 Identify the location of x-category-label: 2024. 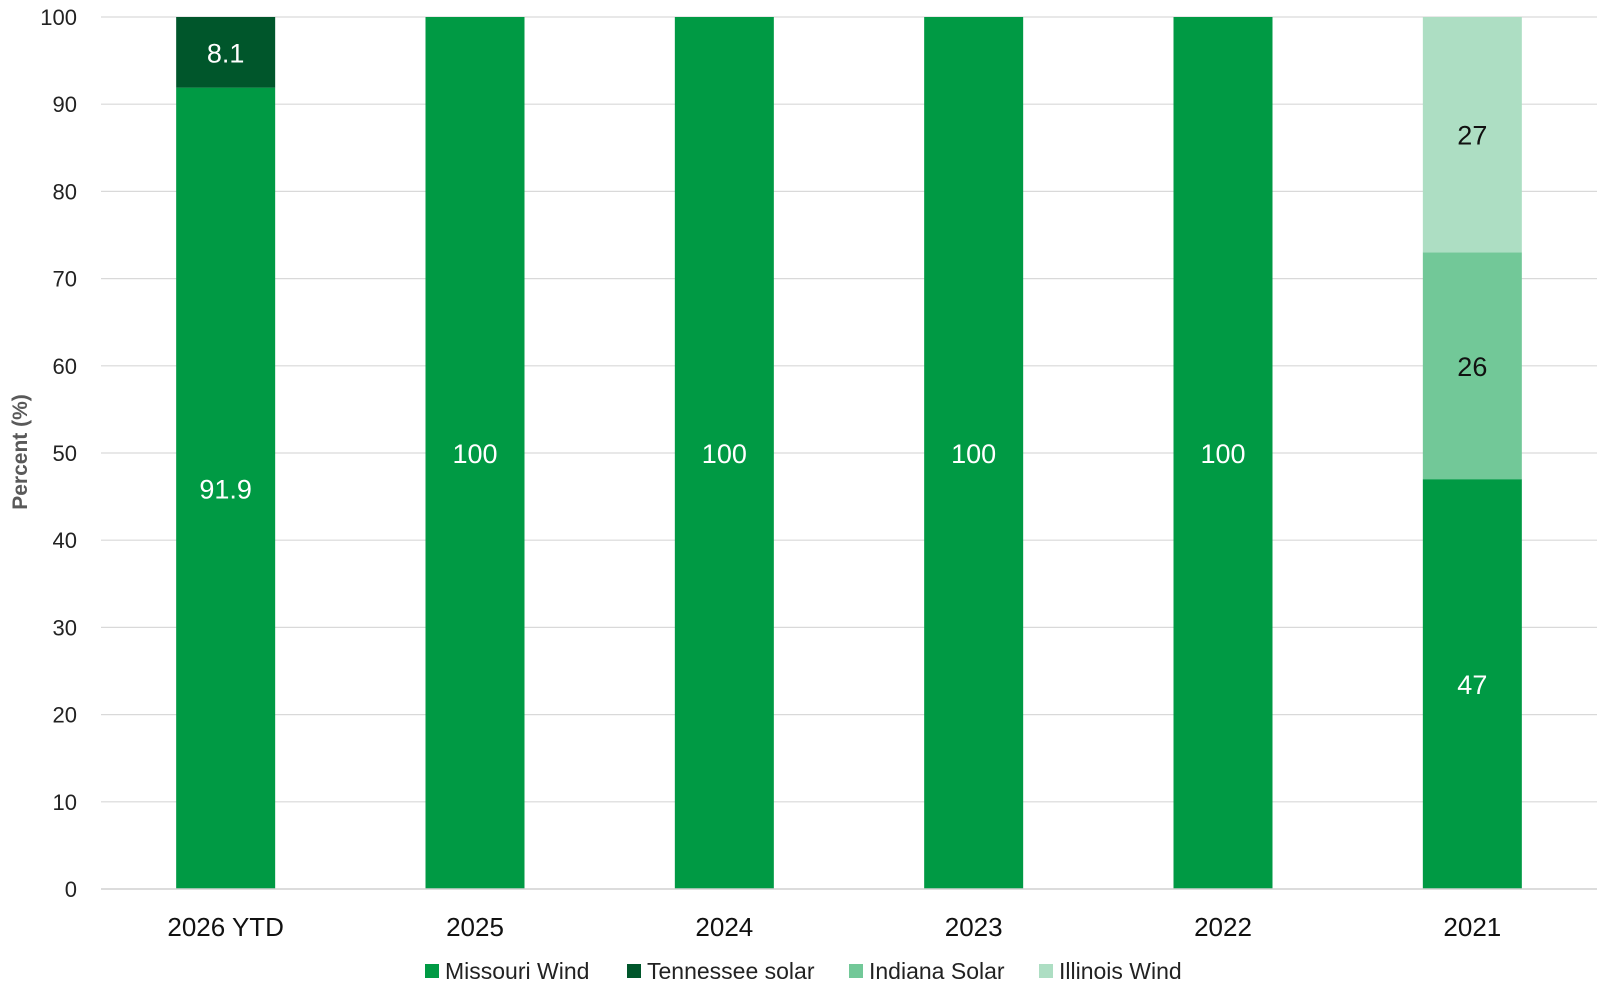
(724, 927).